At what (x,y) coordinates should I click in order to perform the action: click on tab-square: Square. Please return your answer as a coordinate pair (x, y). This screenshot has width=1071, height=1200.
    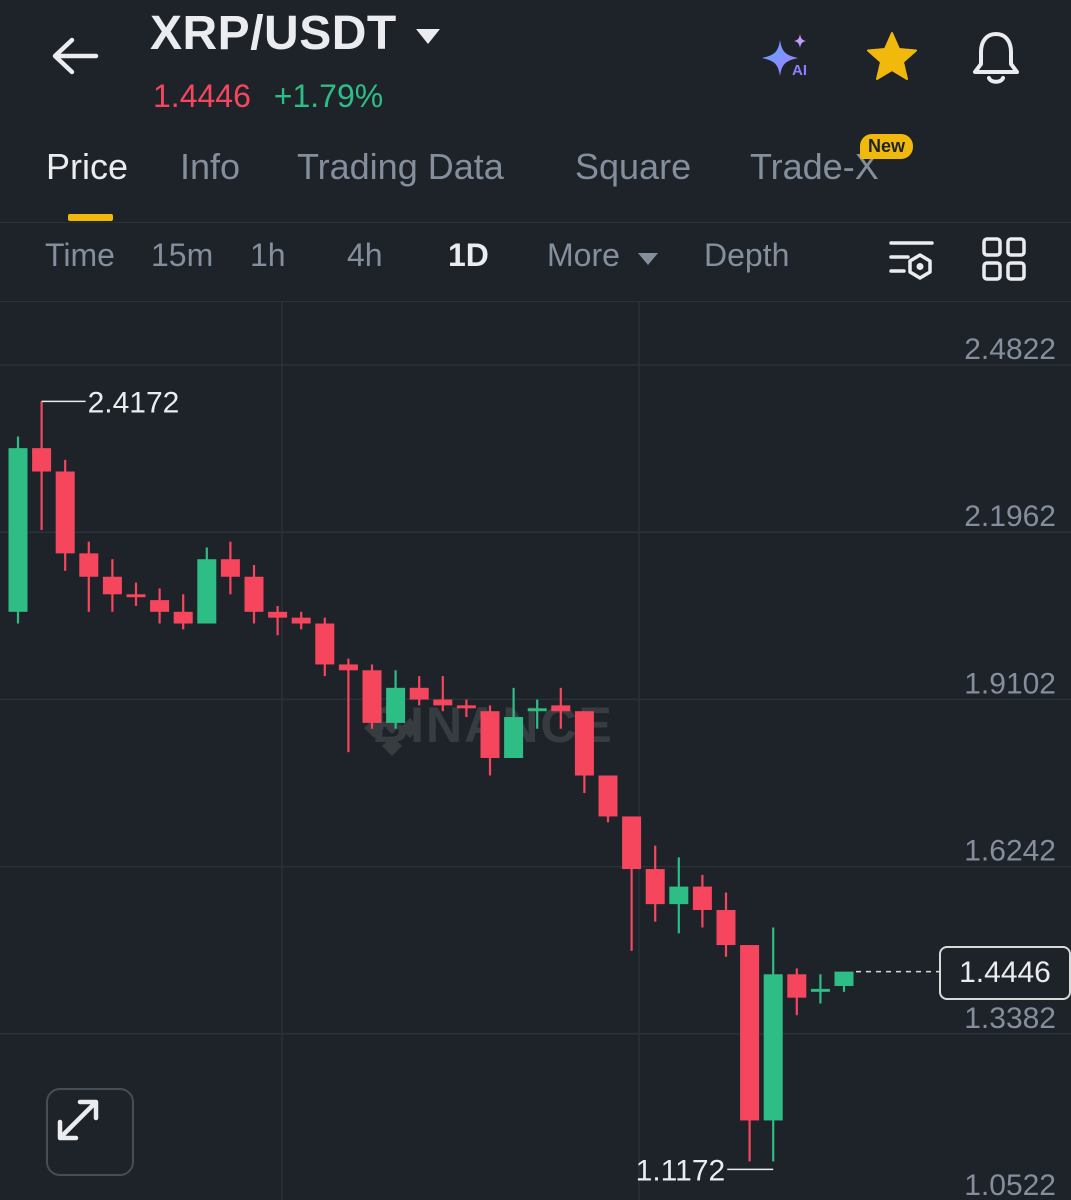
    Looking at the image, I should click on (633, 166).